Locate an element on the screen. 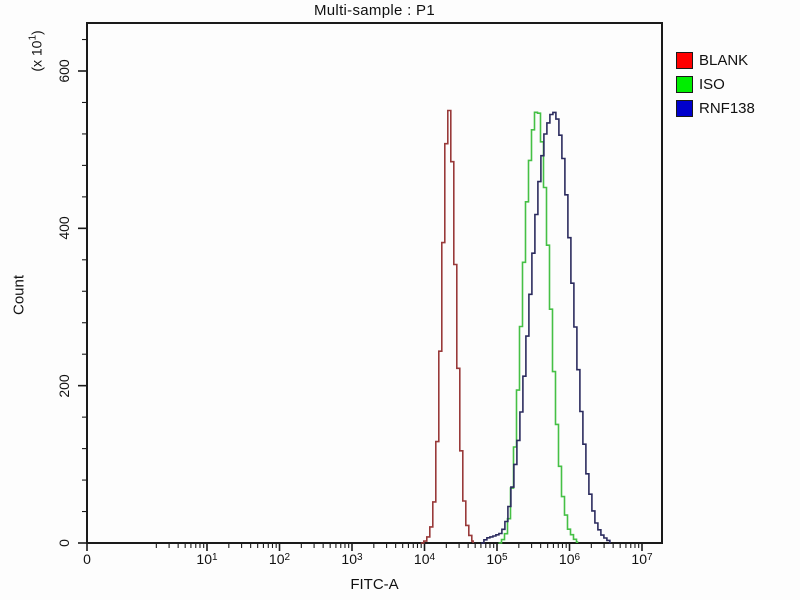  legend-row-blank: BLANK is located at coordinates (715, 60).